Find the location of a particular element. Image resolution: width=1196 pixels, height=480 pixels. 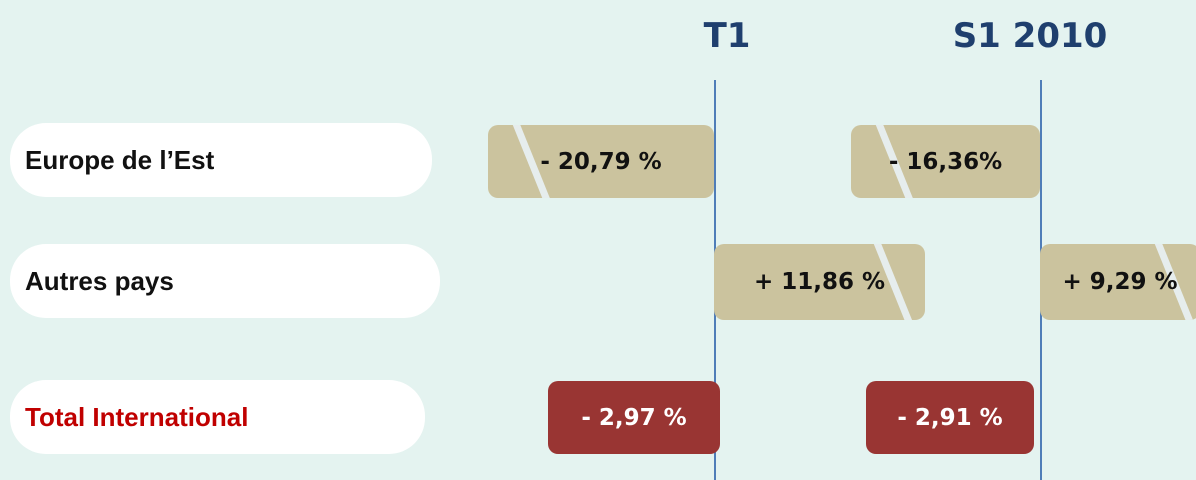

value-text: - 16,36% is located at coordinates (945, 161).